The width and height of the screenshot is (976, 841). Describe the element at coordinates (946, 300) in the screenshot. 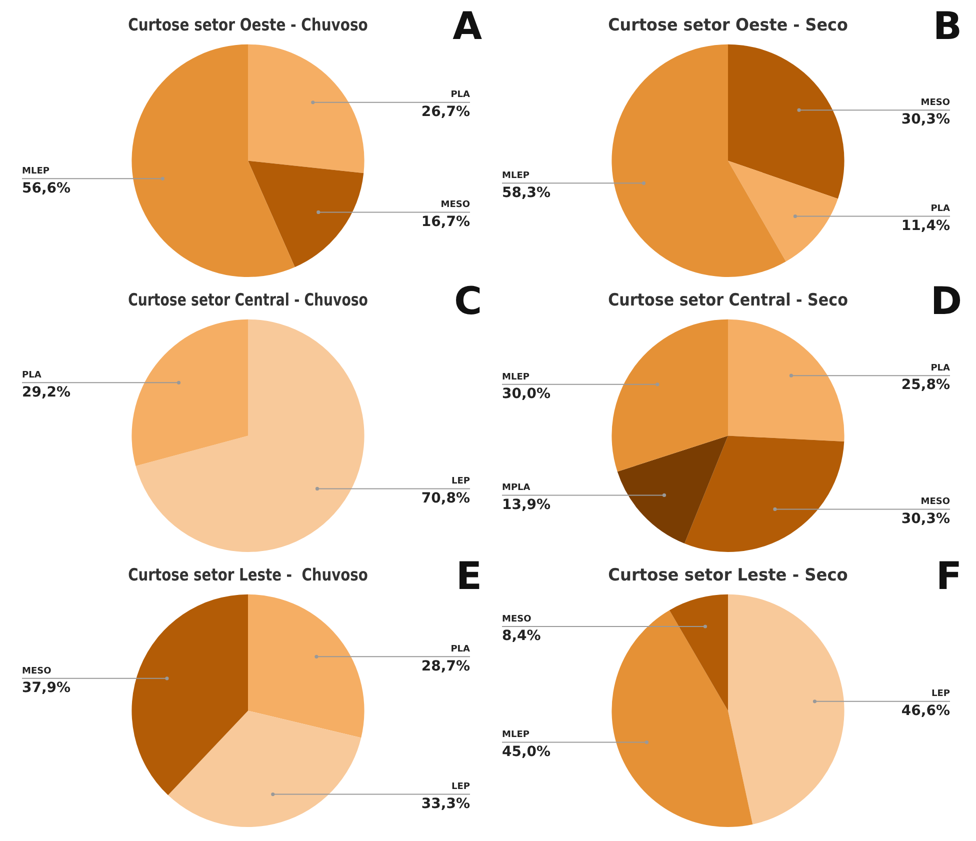

I see `text: D` at that location.